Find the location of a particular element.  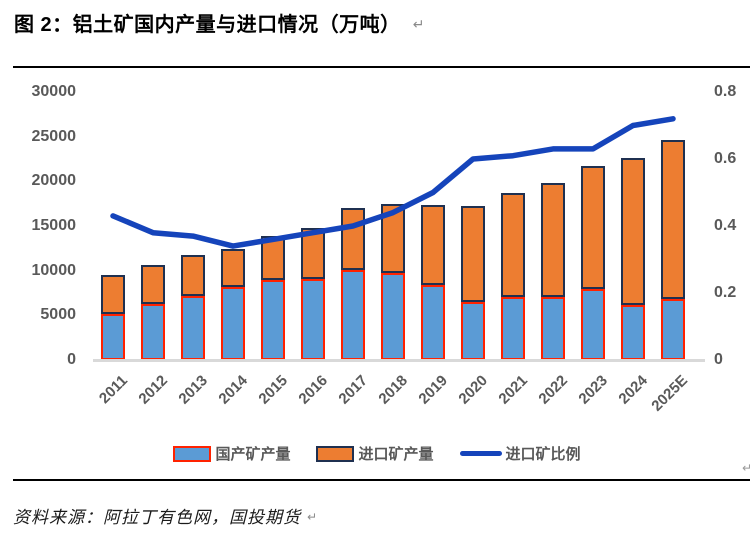

x-axis-tick-label: 2022 is located at coordinates (553, 390).